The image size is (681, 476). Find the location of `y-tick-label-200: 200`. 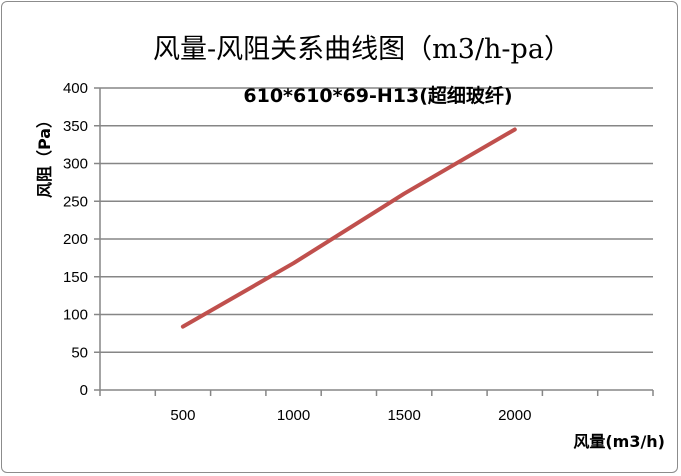

y-tick-label-200: 200 is located at coordinates (75, 239).